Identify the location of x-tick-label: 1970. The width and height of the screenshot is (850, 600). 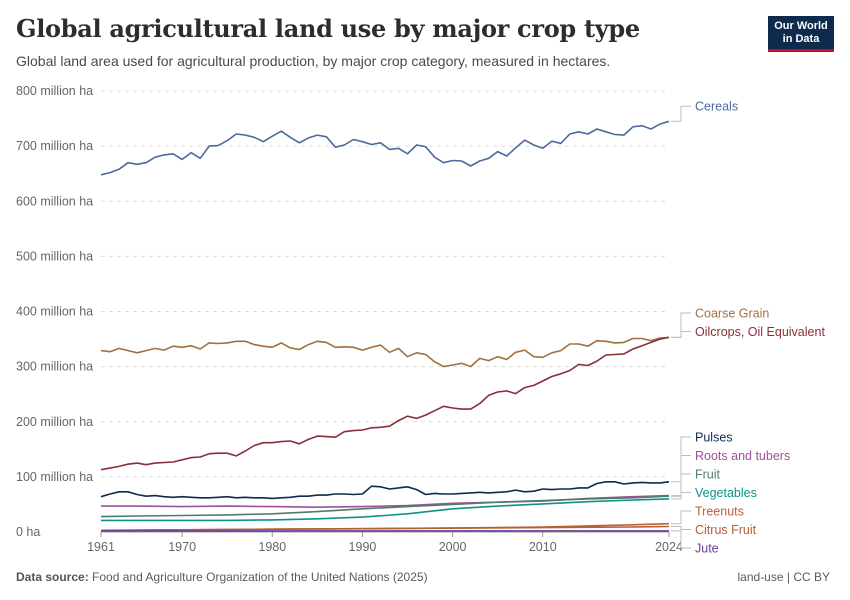
(182, 547).